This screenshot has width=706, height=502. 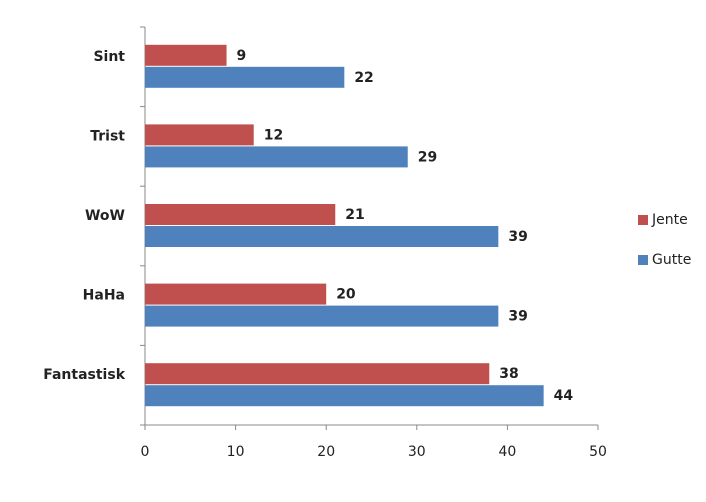 I want to click on value-label: 20, so click(x=346, y=295).